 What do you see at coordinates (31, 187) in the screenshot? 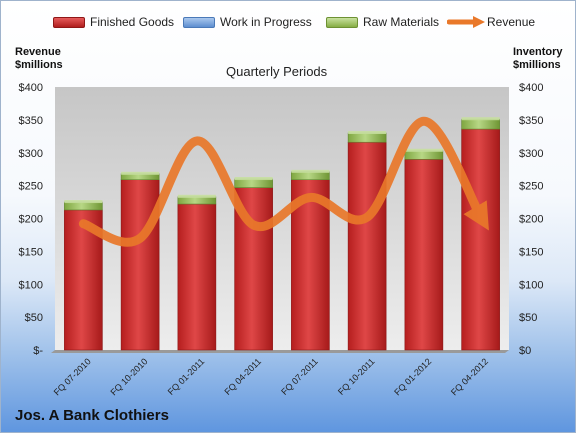
I see `left-tick-label: $250` at bounding box center [31, 187].